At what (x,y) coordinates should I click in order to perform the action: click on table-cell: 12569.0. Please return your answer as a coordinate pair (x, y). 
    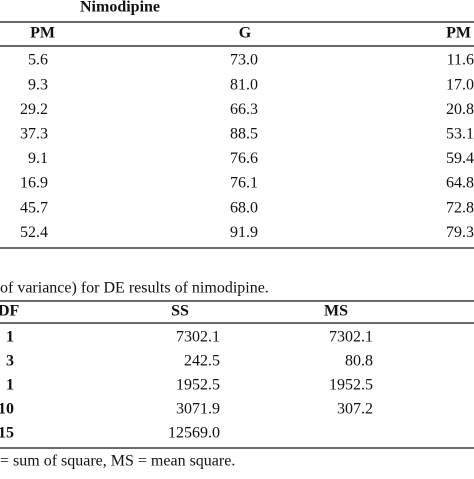
    Looking at the image, I should click on (194, 433).